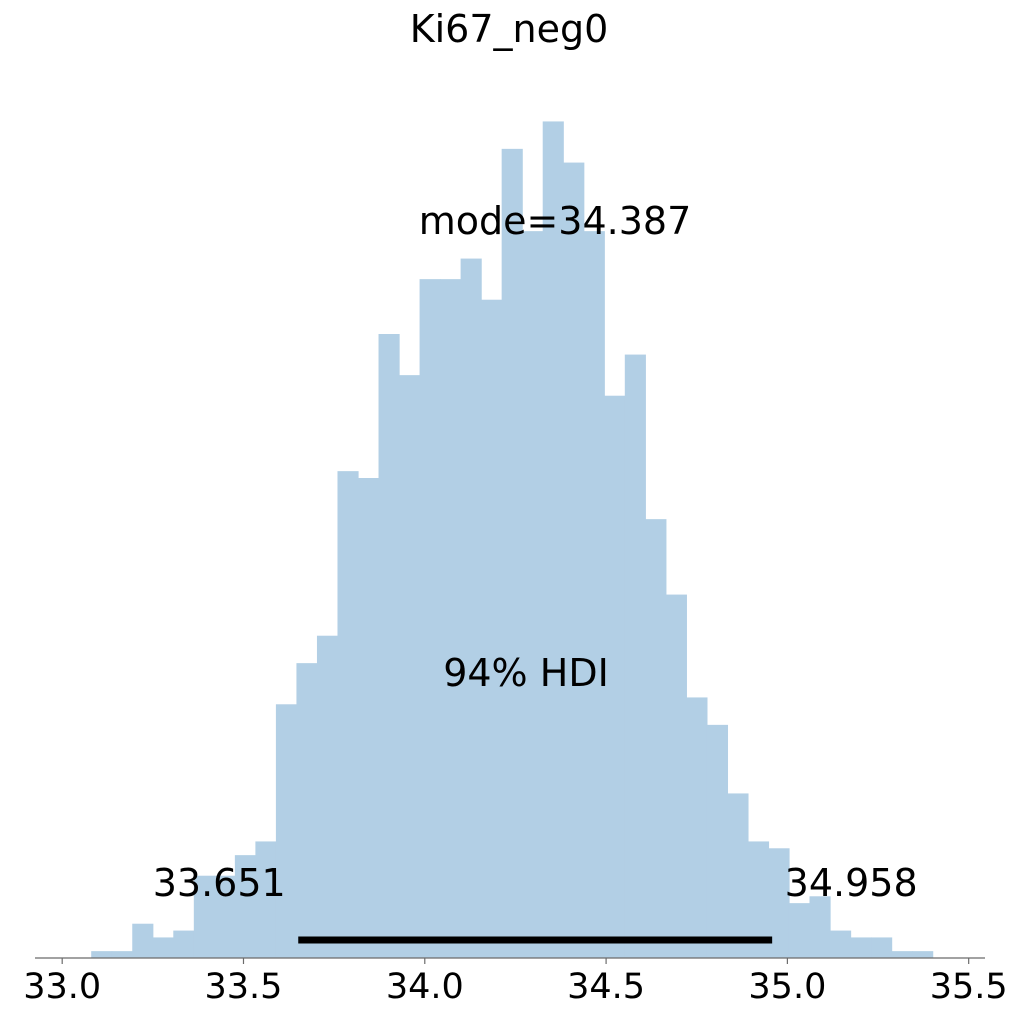 This screenshot has width=1011, height=1011. Describe the element at coordinates (787, 987) in the screenshot. I see `x-tick-label: 35.0` at that location.